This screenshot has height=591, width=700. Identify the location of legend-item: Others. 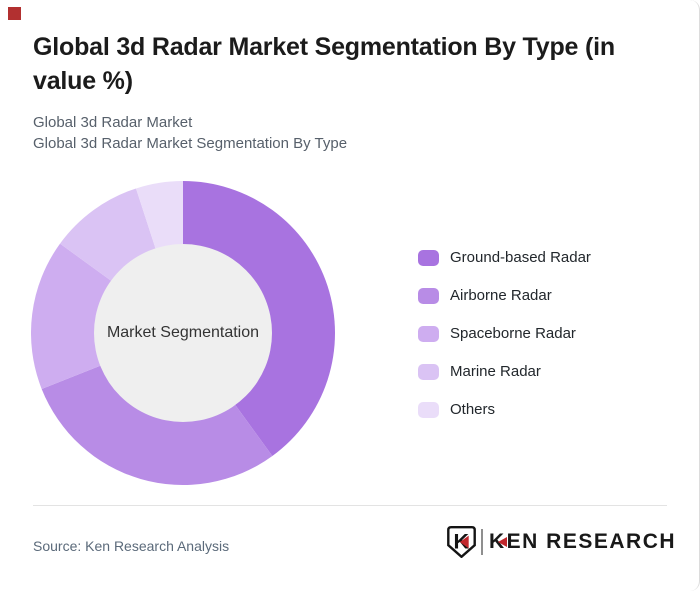
(504, 409).